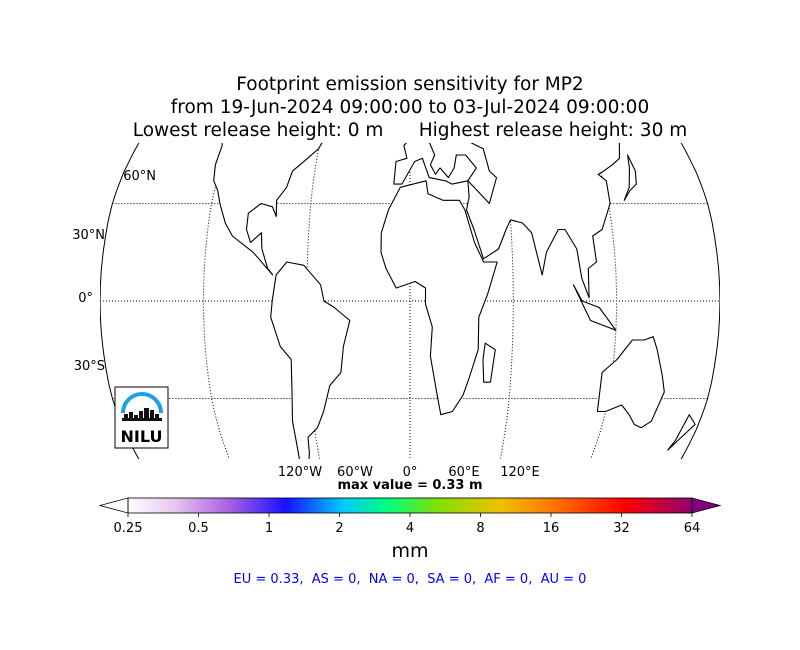 Image resolution: width=800 pixels, height=650 pixels. What do you see at coordinates (594, 307) in the screenshot?
I see `continent-indonesia` at bounding box center [594, 307].